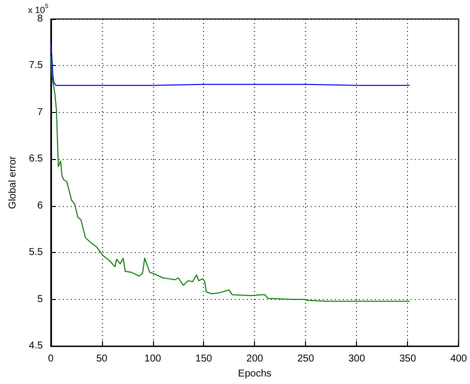 This screenshot has height=384, width=470. What do you see at coordinates (40, 299) in the screenshot?
I see `y-tick-label: 5` at bounding box center [40, 299].